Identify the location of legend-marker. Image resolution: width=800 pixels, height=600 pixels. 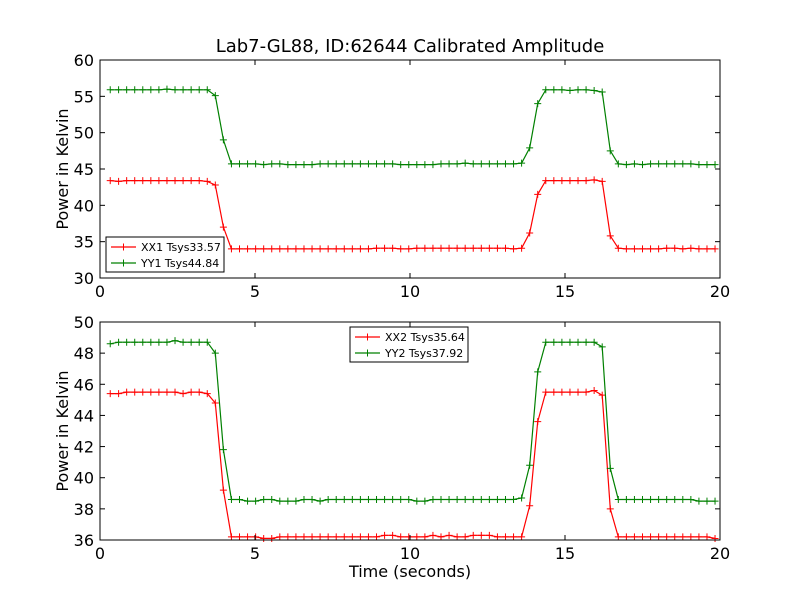
(123, 247).